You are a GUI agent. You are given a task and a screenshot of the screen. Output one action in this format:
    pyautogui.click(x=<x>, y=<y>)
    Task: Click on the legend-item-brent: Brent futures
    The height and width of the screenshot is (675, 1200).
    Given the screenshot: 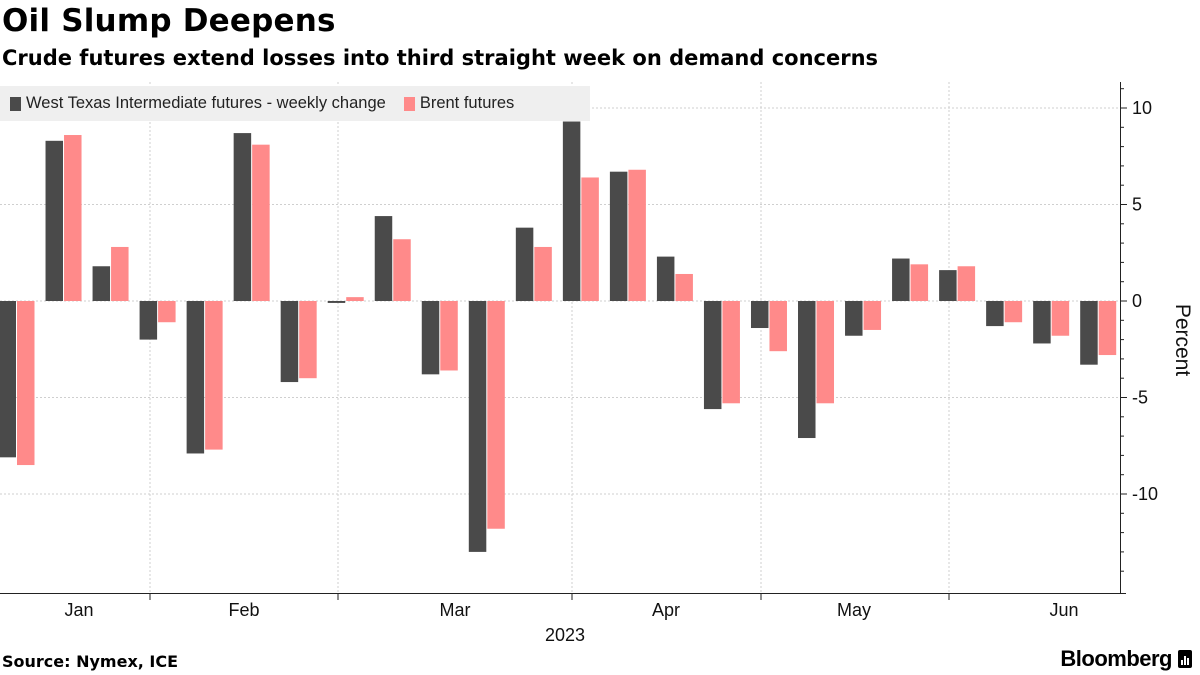 What is the action you would take?
    pyautogui.click(x=459, y=103)
    